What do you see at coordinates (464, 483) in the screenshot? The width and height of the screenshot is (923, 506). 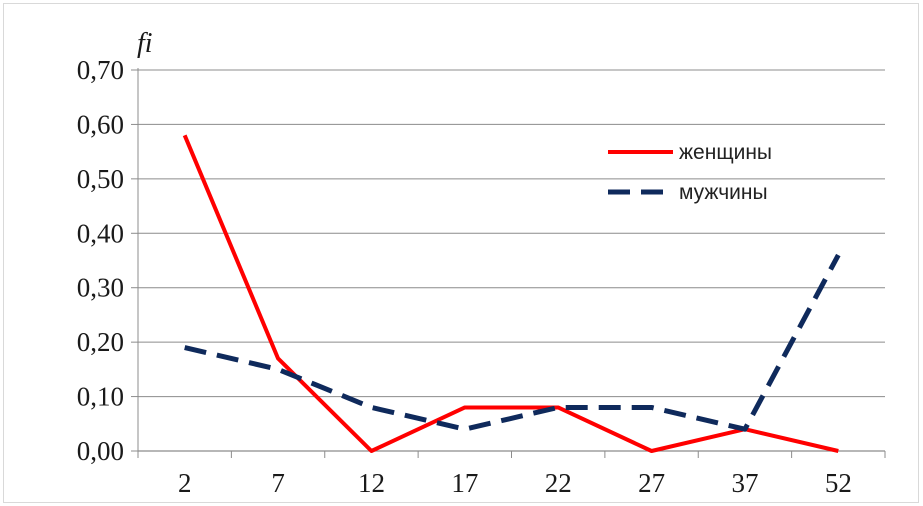 I see `x-tick-label: 17` at bounding box center [464, 483].